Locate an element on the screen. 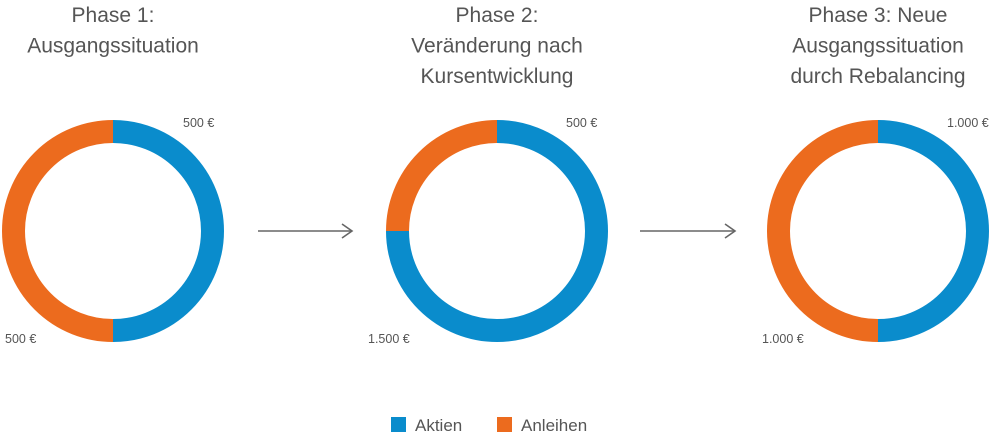  chart-title-line: Veränderung nach is located at coordinates (497, 46).